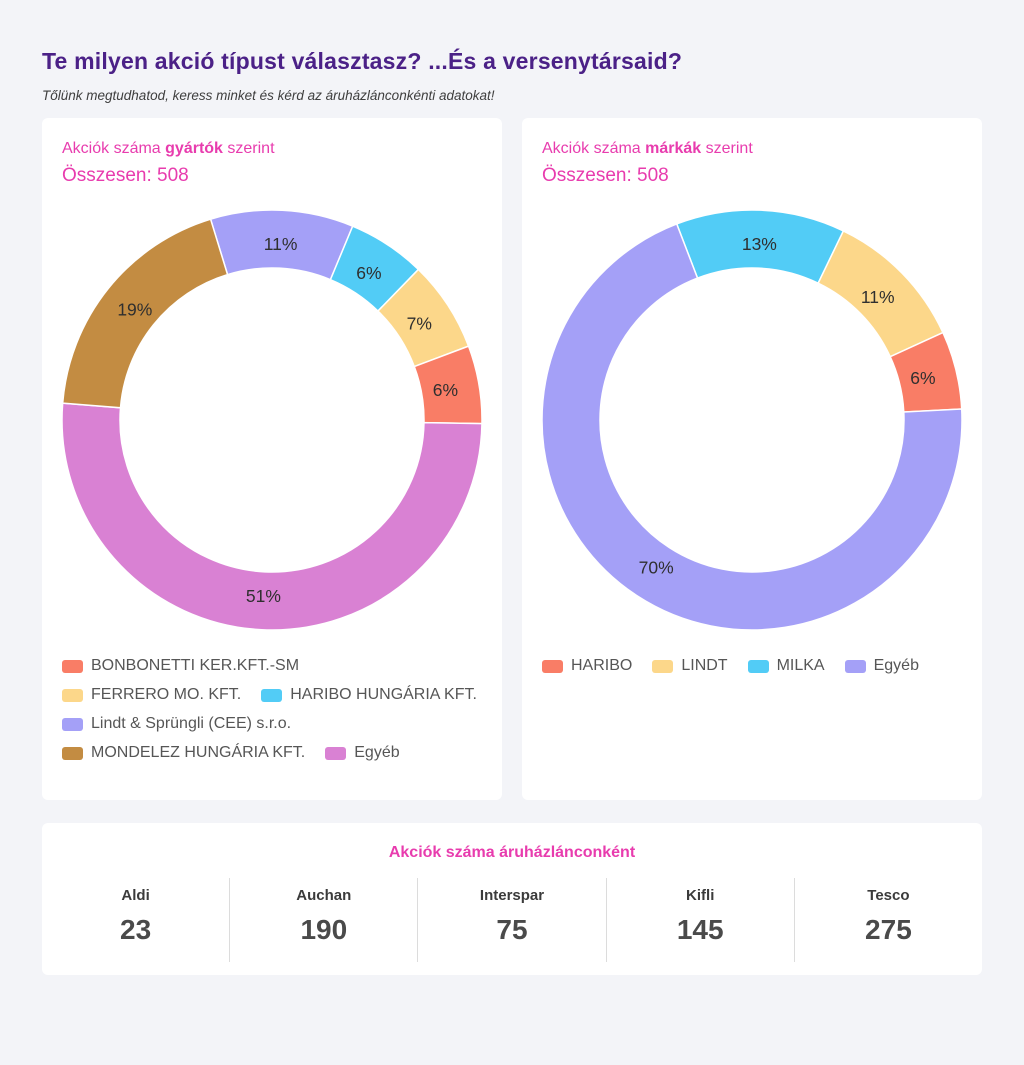 The width and height of the screenshot is (1024, 1065). Describe the element at coordinates (135, 895) in the screenshot. I see `stat-name: Aldi` at that location.